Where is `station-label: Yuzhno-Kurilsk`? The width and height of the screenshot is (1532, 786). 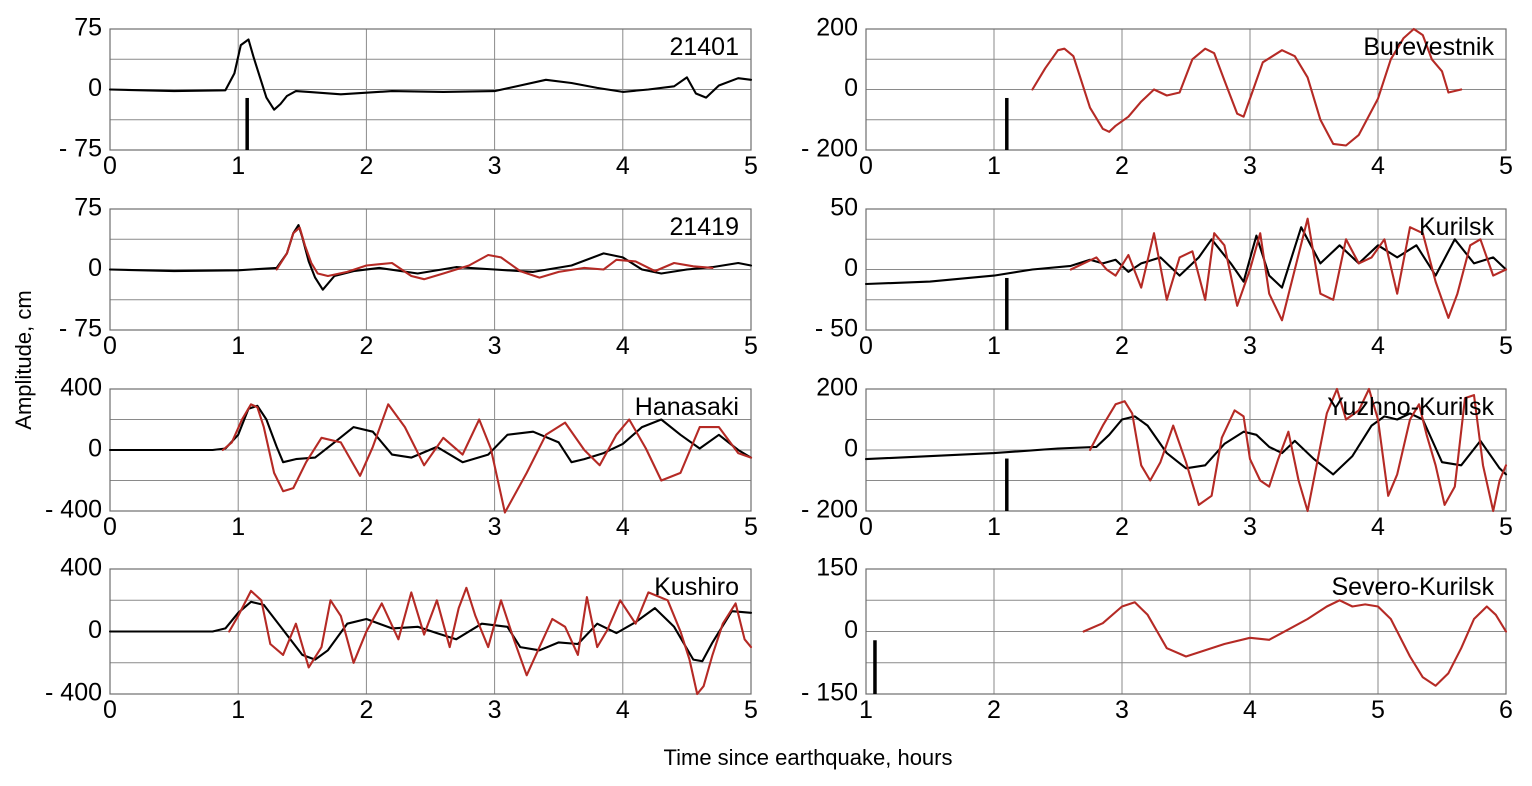 station-label: Yuzhno-Kurilsk is located at coordinates (1410, 407).